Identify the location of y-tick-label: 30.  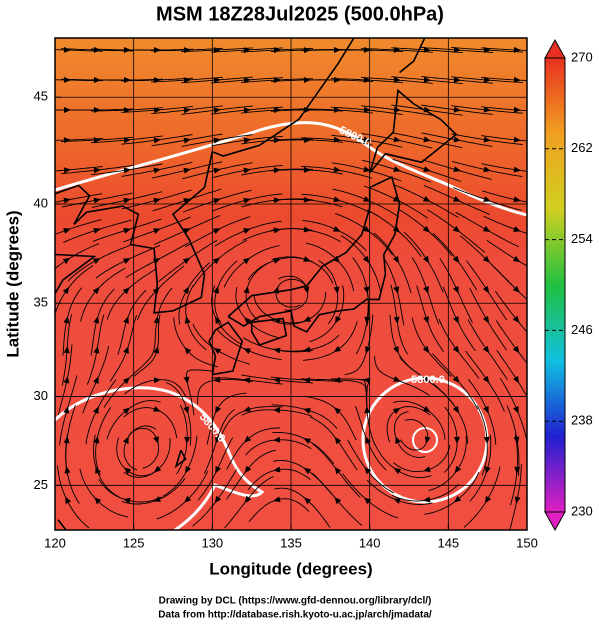
(41, 395).